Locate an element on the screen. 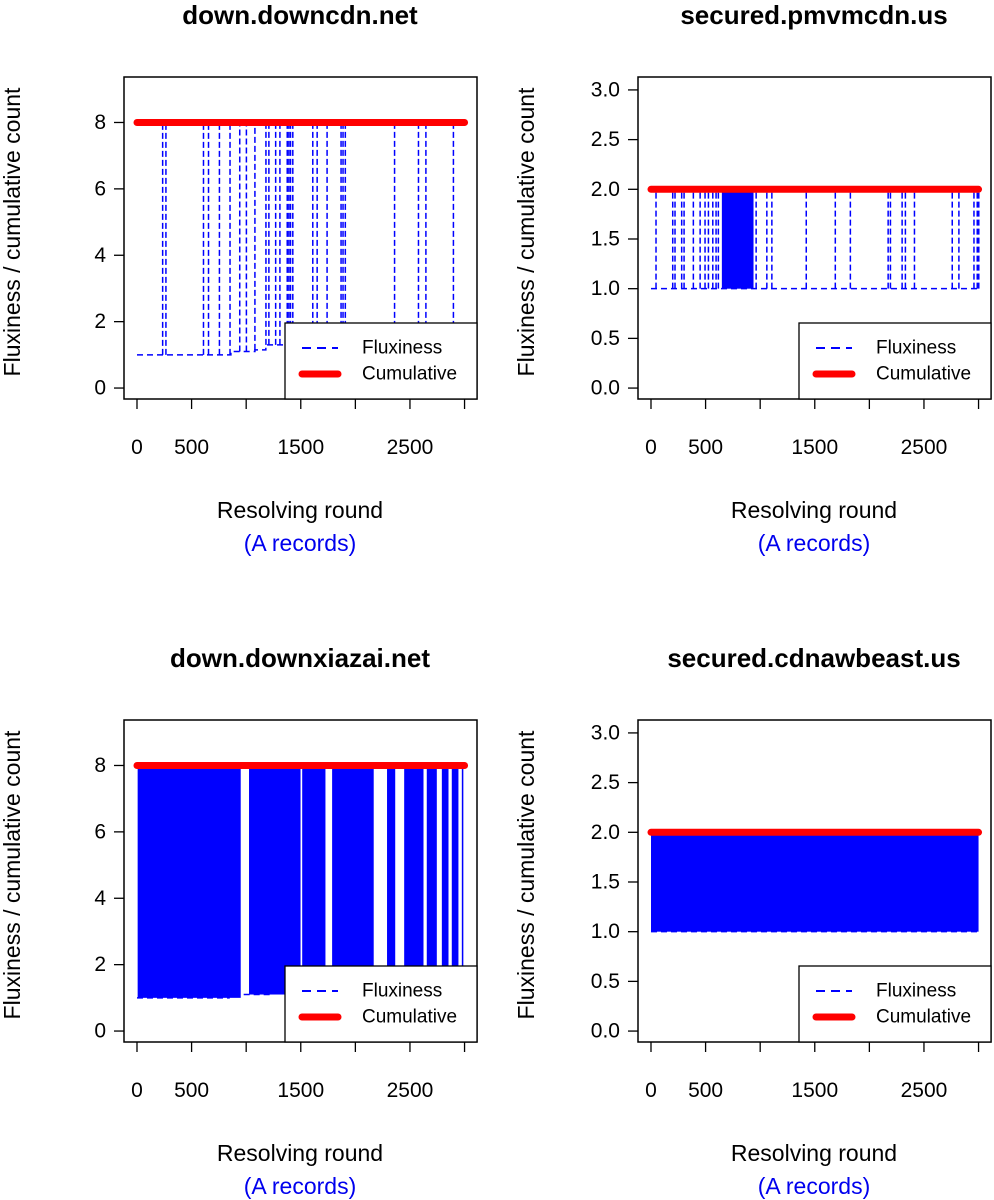  chart-title: secured.cdnawbeast.us is located at coordinates (813, 658).